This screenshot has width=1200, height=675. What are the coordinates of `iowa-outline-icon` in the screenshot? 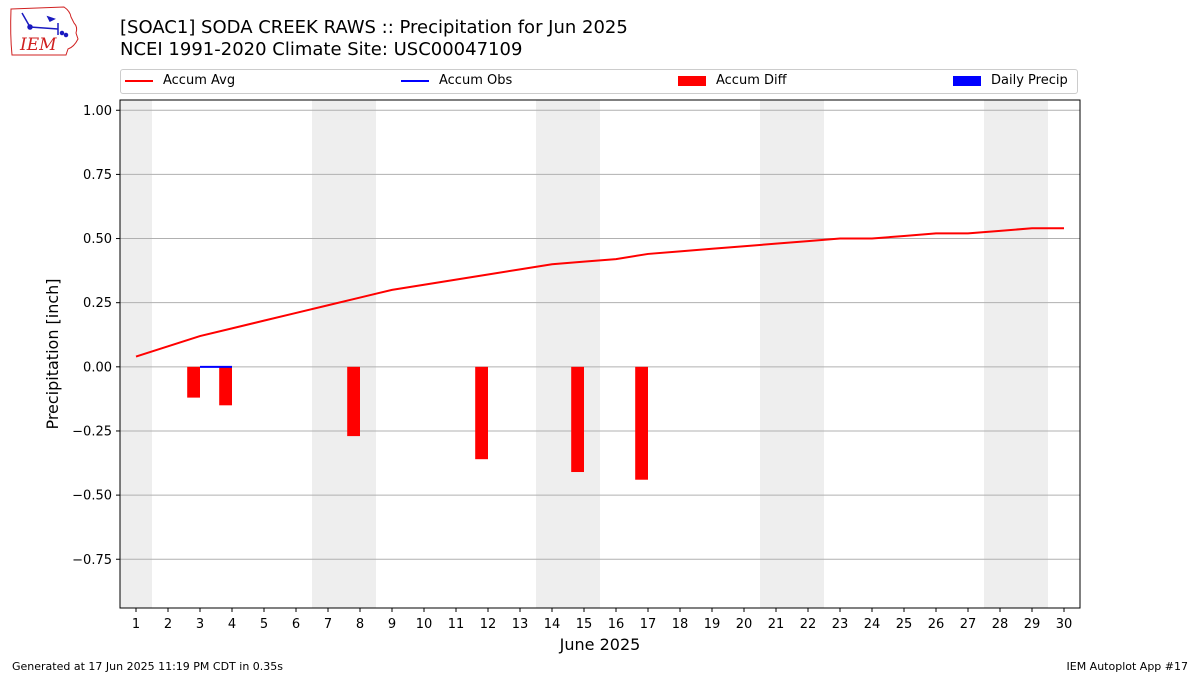 It's located at (44, 31).